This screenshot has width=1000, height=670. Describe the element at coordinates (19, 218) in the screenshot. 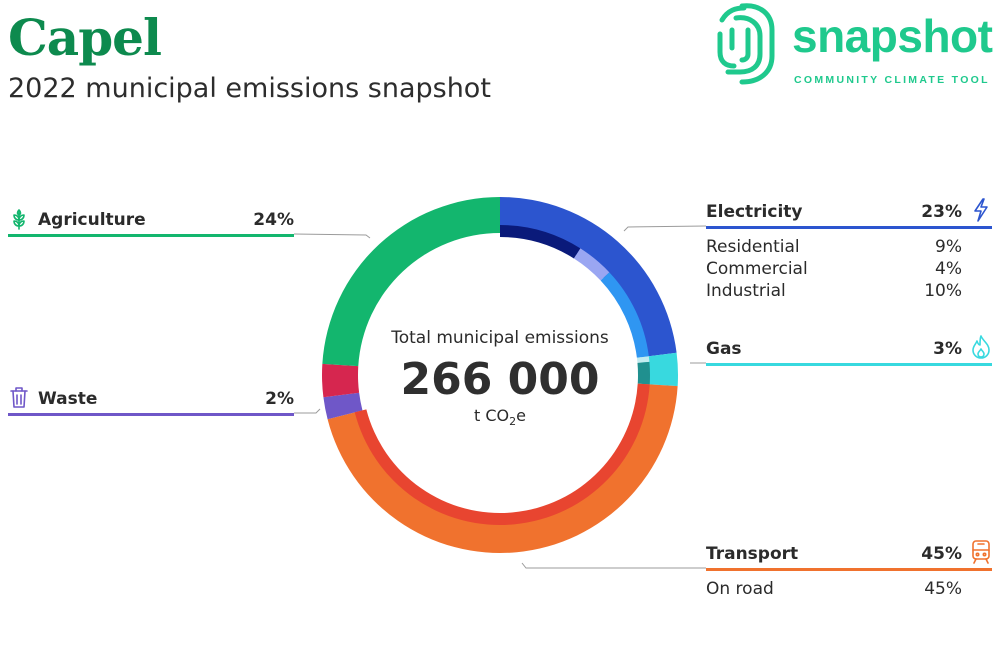

I see `wheat-icon` at that location.